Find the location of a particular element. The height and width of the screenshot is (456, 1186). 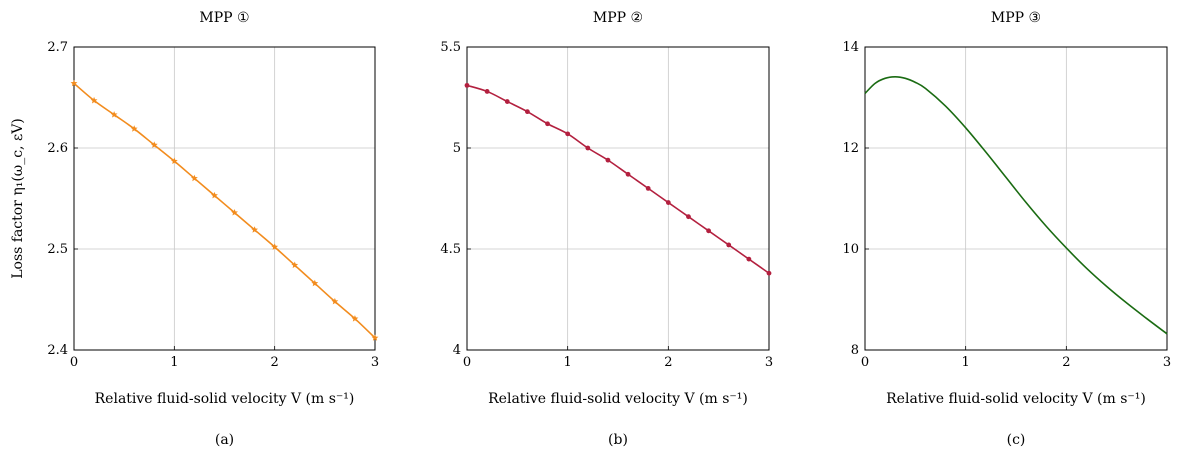

y-tick-label: 2.5 is located at coordinates (57, 249).